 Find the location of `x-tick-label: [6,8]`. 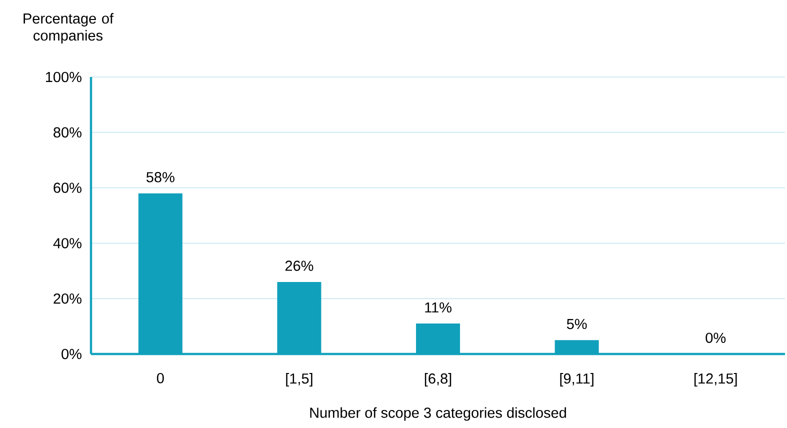

x-tick-label: [6,8] is located at coordinates (438, 380).